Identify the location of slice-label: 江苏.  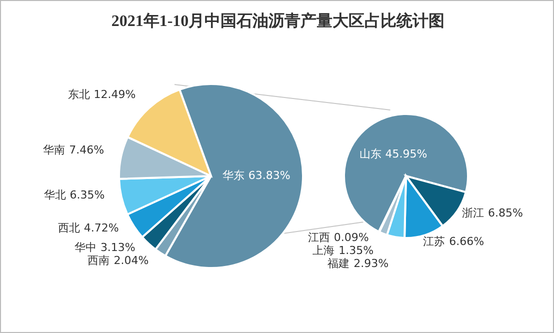
(434, 241).